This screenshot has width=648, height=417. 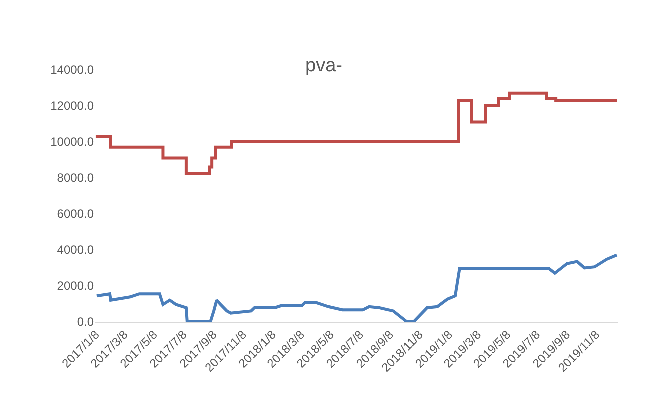 What do you see at coordinates (75, 178) in the screenshot?
I see `y-tick-label: 8000.0` at bounding box center [75, 178].